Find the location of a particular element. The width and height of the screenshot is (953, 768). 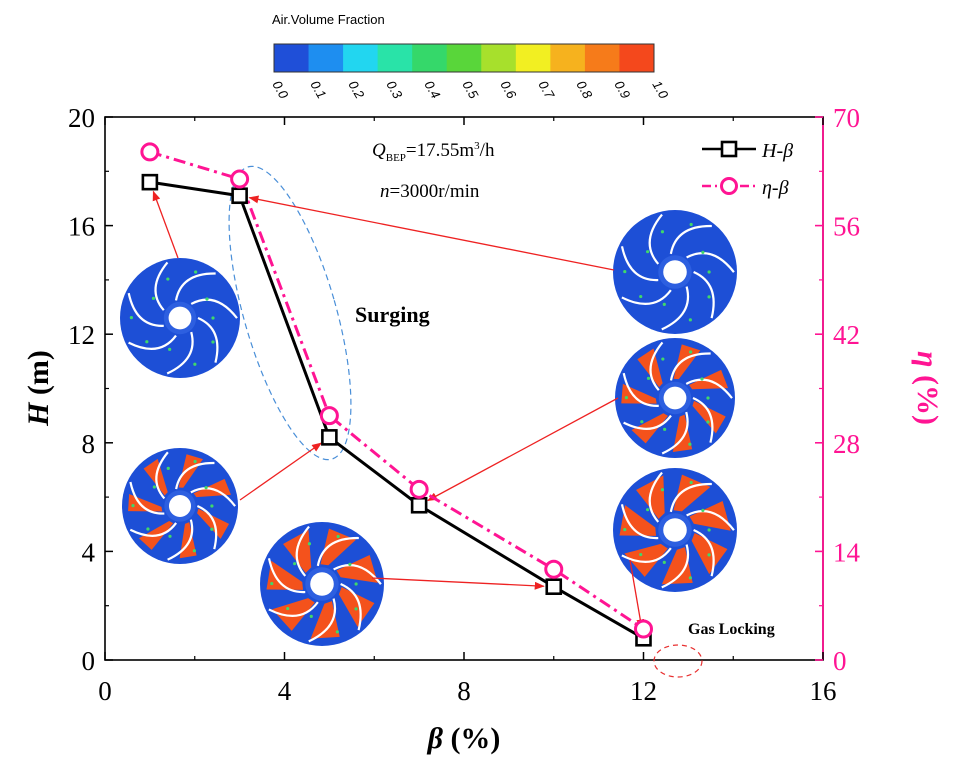

legend-h-marker is located at coordinates (729, 149).